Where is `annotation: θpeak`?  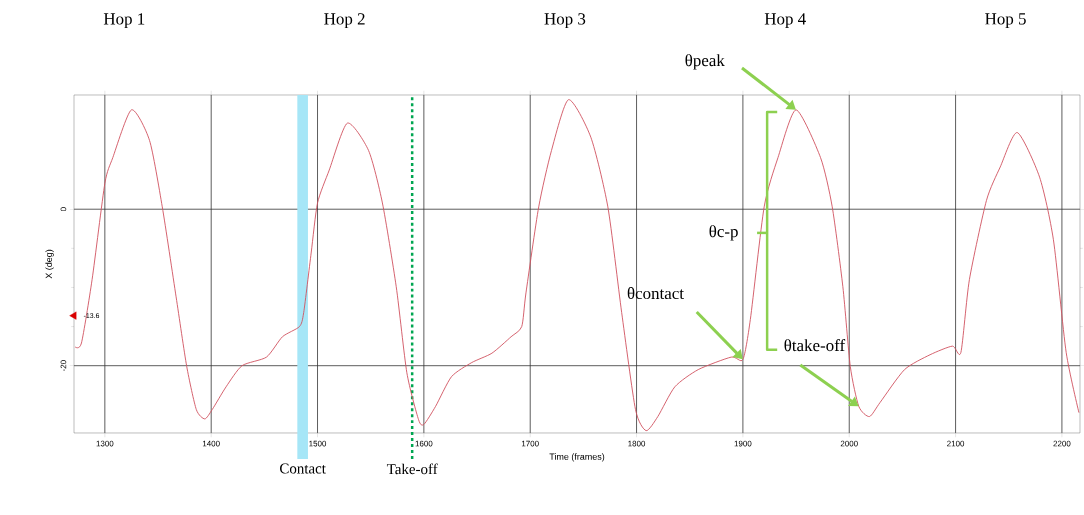 annotation: θpeak is located at coordinates (705, 62).